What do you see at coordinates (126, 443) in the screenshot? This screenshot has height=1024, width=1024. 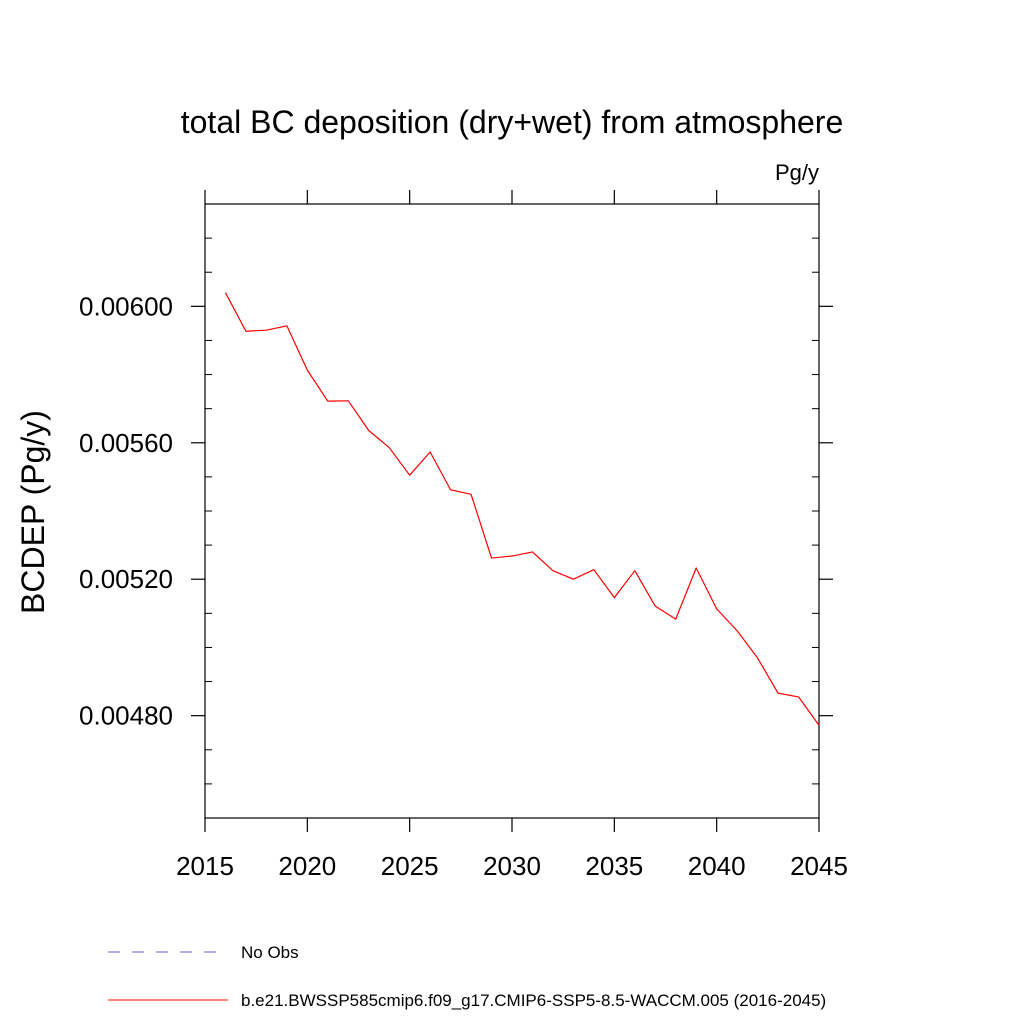 I see `y-tick-label: 0.00560` at bounding box center [126, 443].